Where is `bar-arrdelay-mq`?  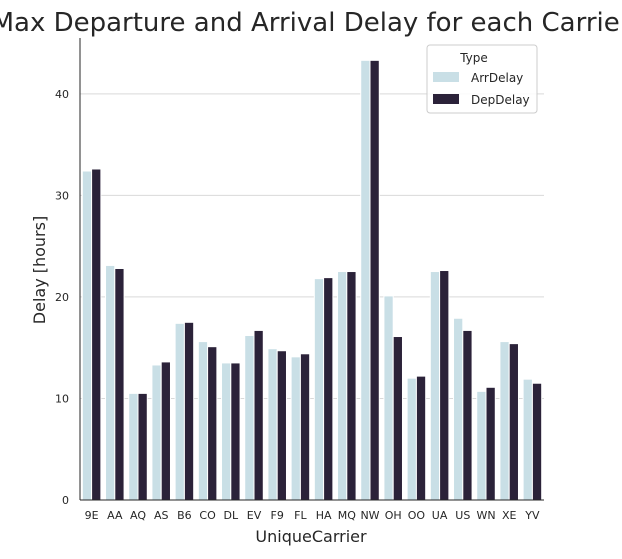 bar-arrdelay-mq is located at coordinates (342, 386).